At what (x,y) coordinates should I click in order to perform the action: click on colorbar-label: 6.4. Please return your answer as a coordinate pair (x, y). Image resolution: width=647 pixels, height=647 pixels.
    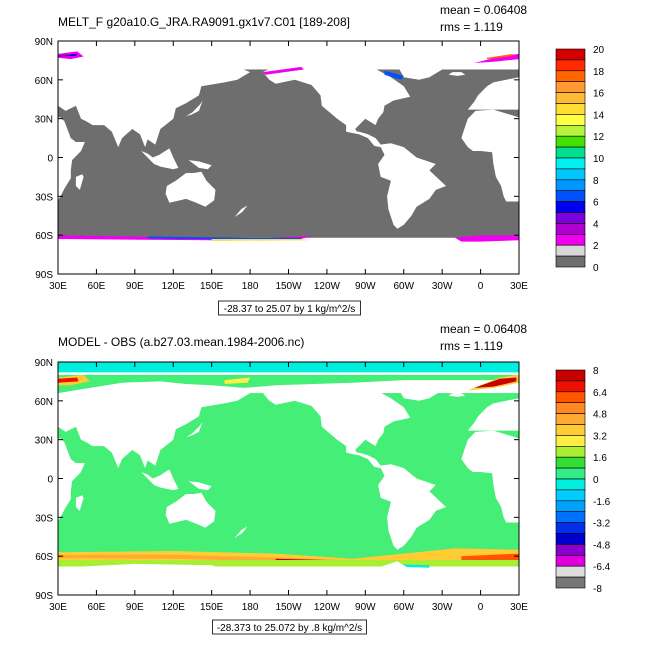
    Looking at the image, I should click on (600, 393).